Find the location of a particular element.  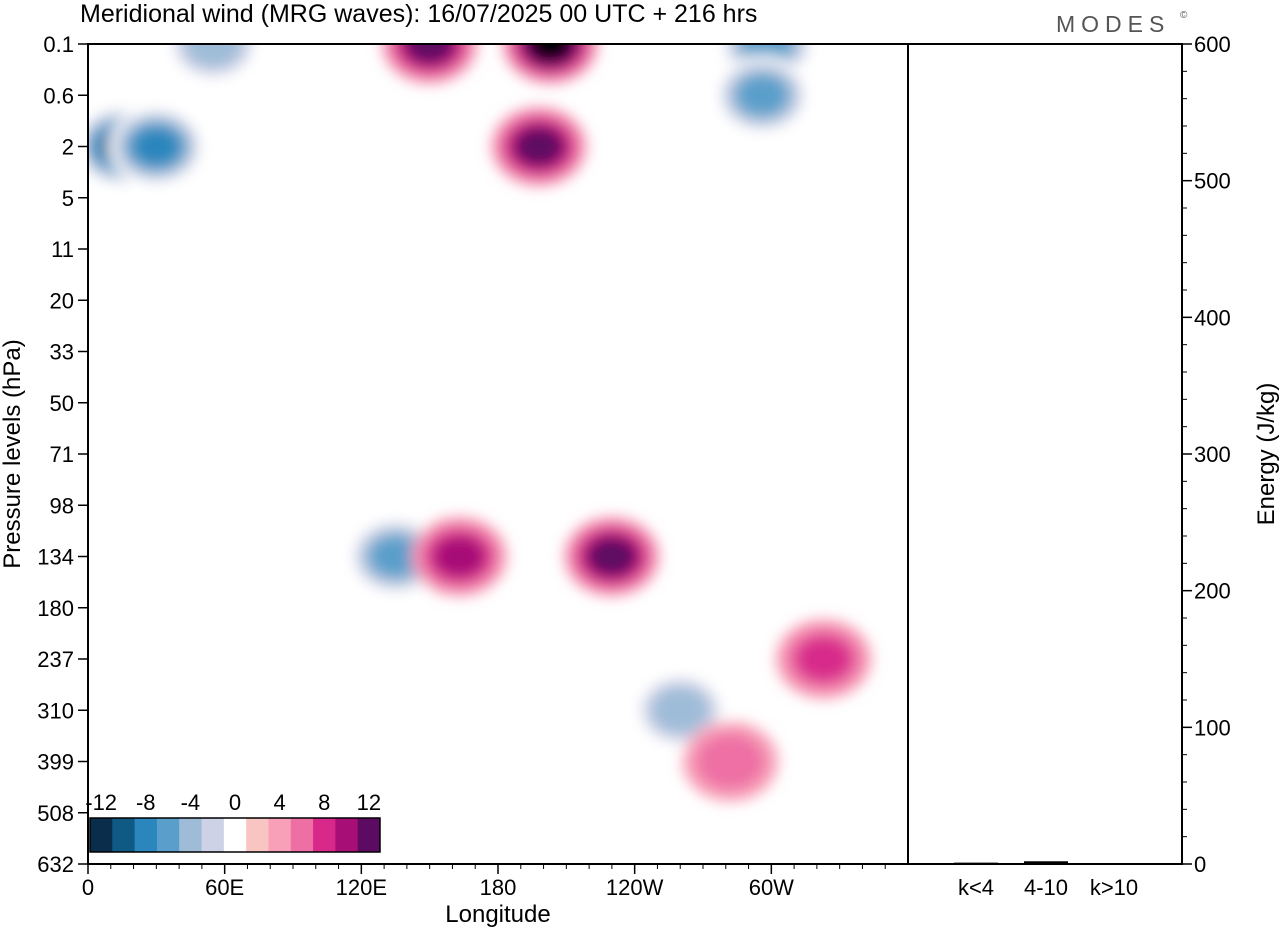

colorbar-label: 0 is located at coordinates (235, 802).